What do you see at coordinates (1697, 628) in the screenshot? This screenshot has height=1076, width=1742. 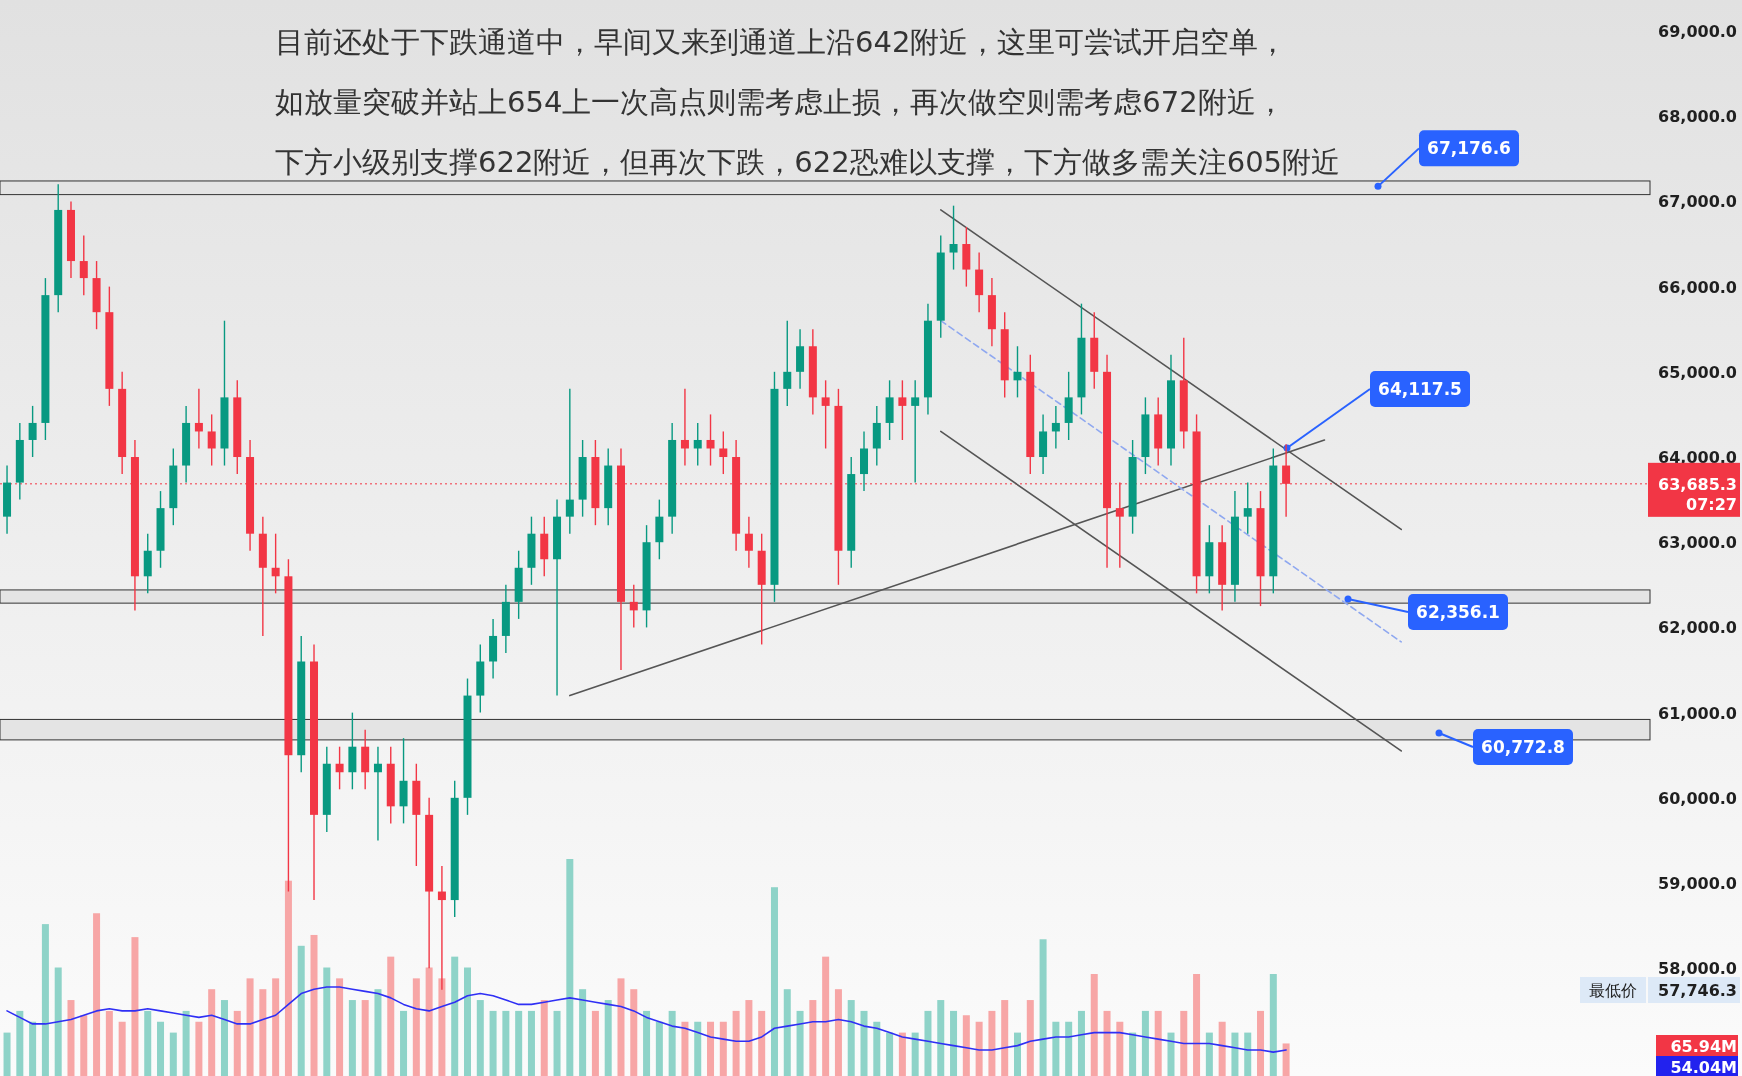 I see `y-tick-label: 62,000.0` at bounding box center [1697, 628].